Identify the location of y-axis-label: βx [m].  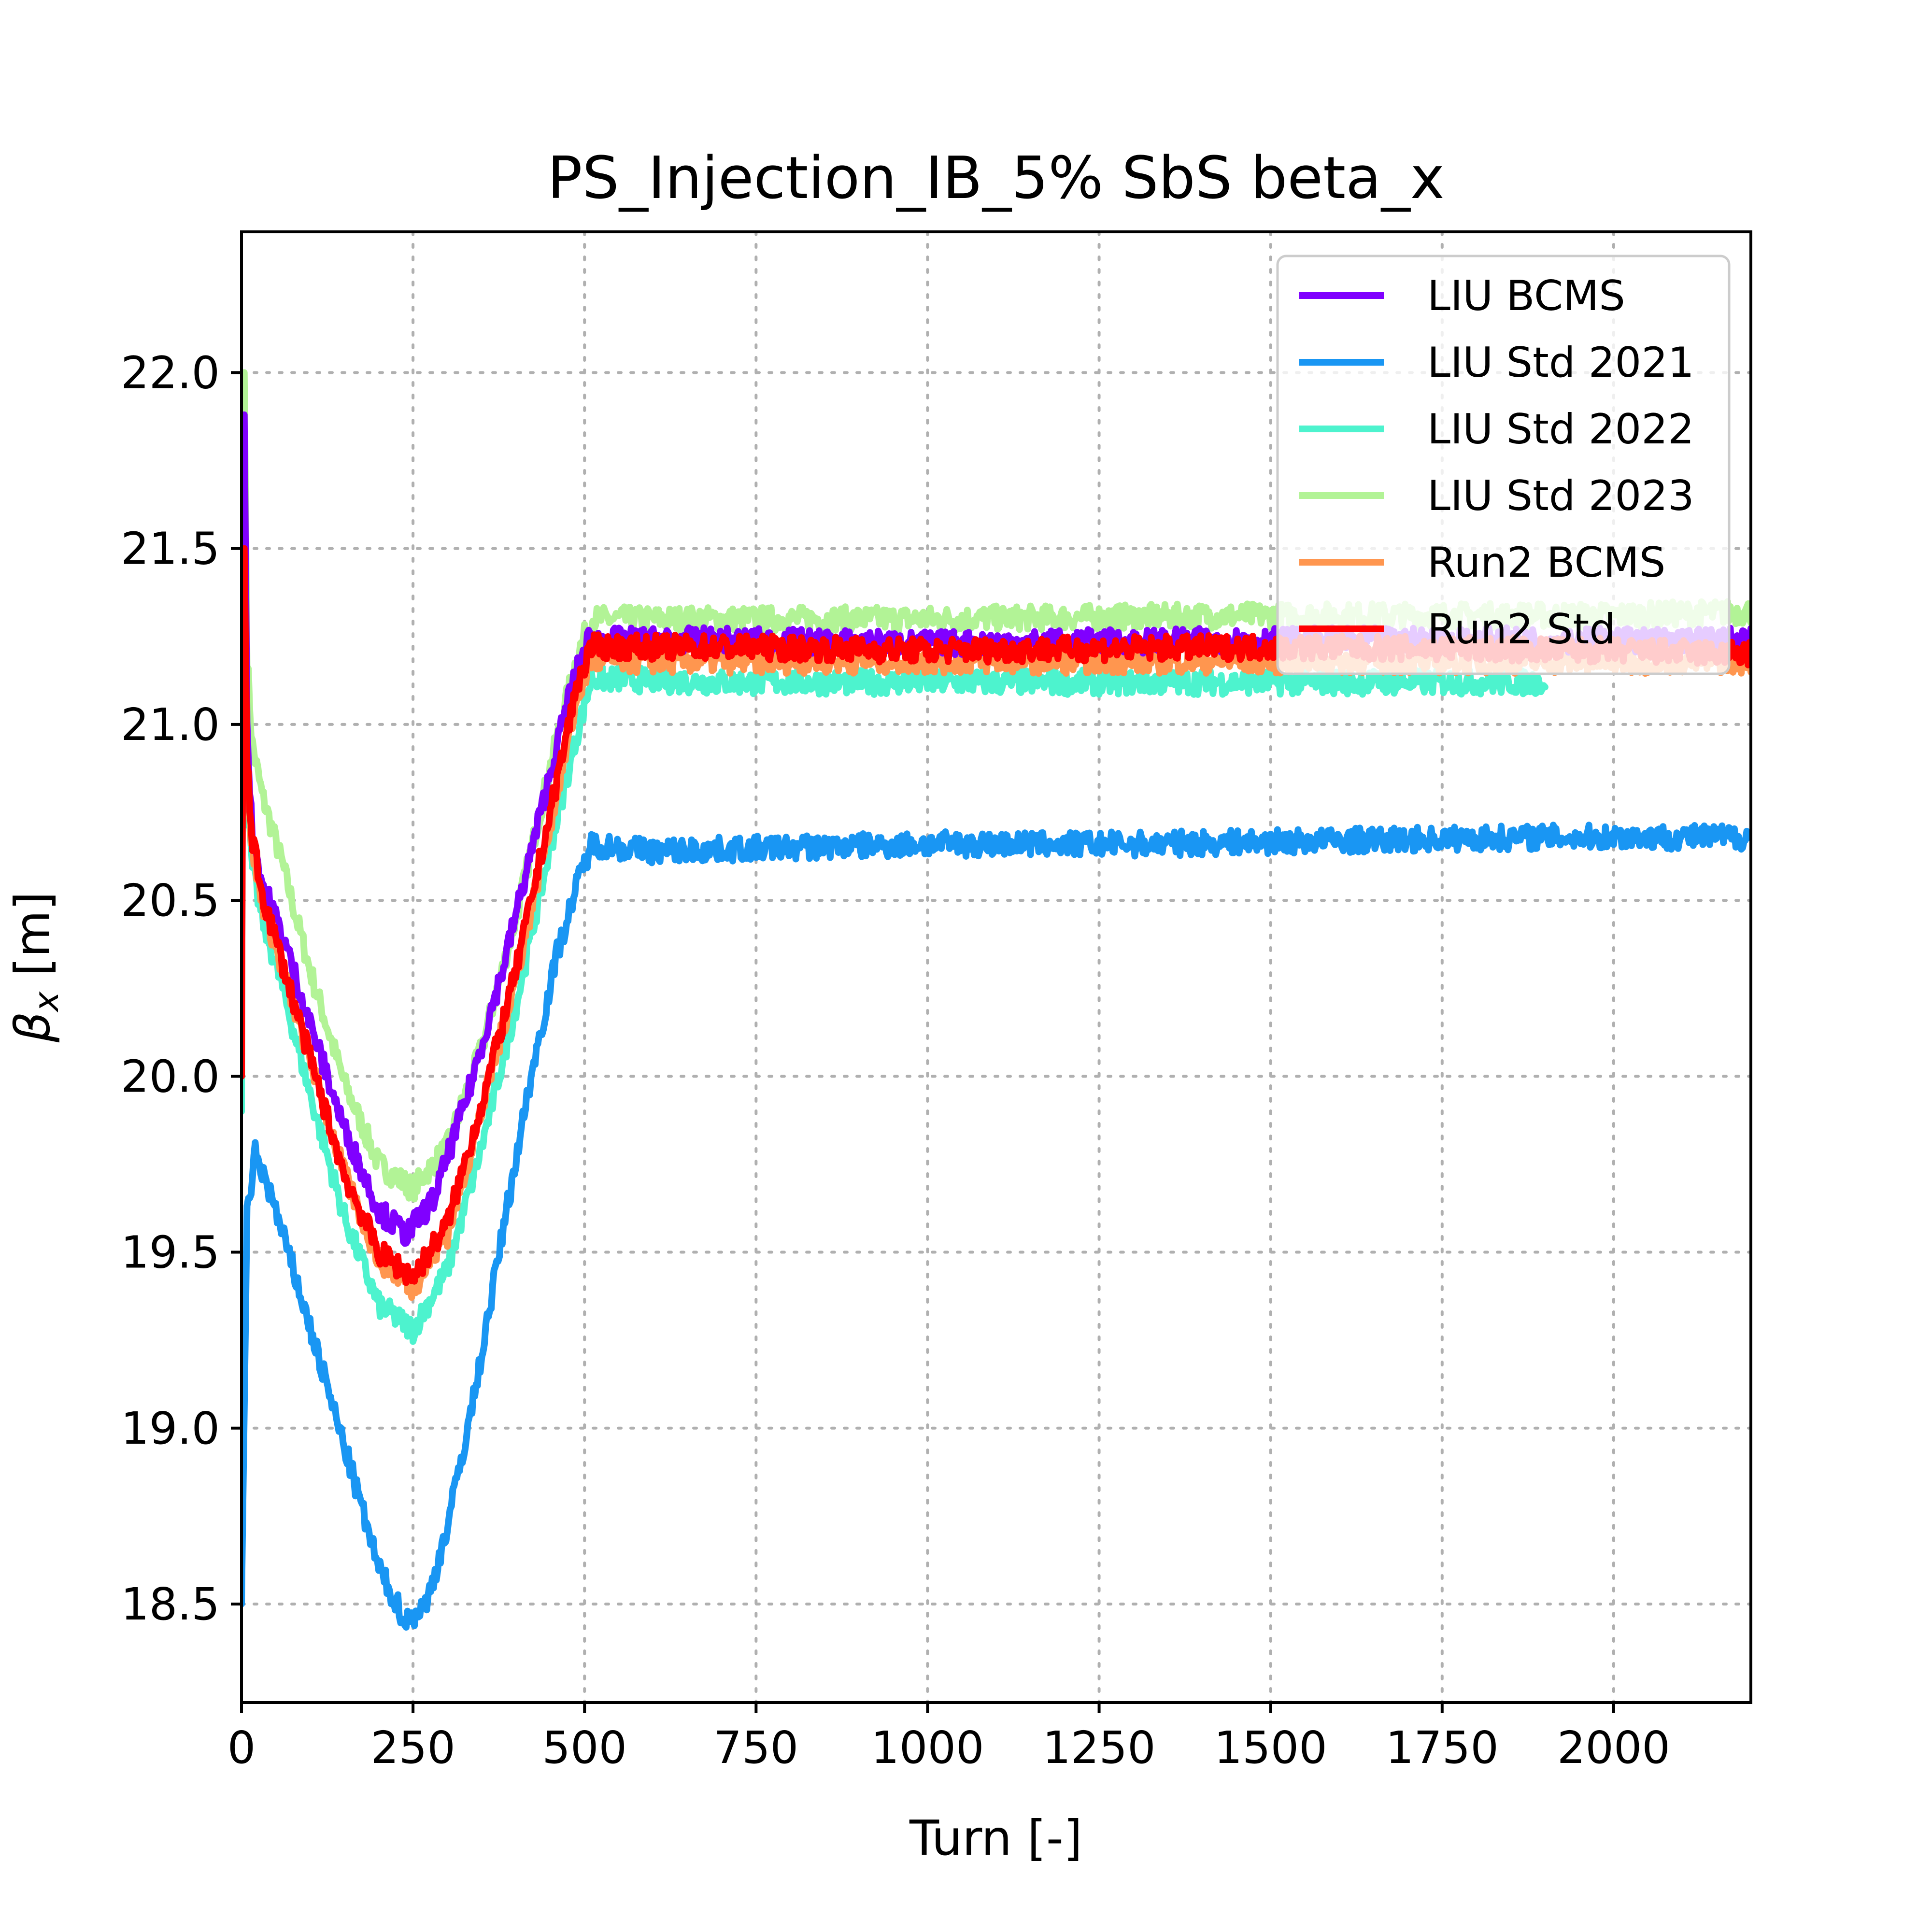
(35, 967).